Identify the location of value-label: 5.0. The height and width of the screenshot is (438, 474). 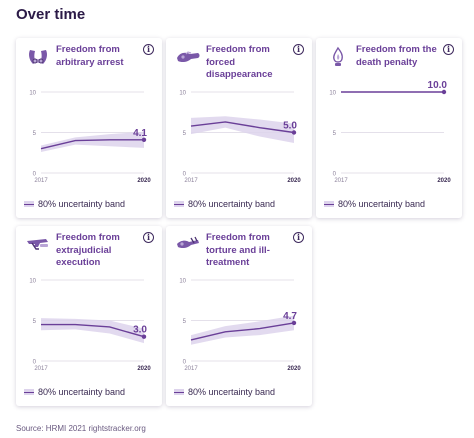
(290, 126).